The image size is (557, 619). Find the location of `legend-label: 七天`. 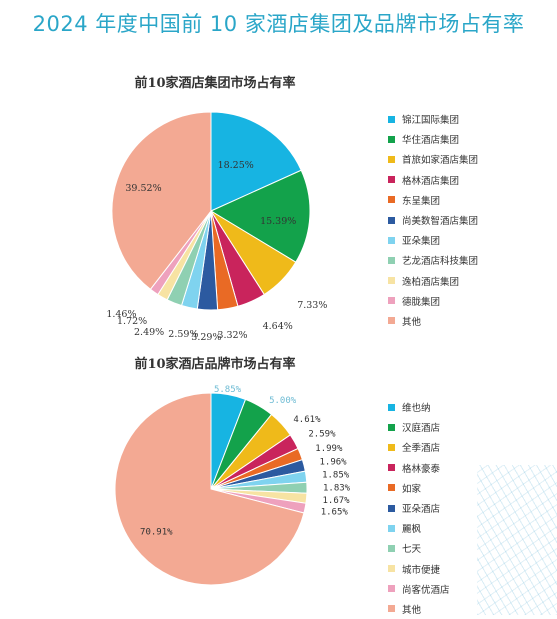

legend-label: 七天 is located at coordinates (412, 550).